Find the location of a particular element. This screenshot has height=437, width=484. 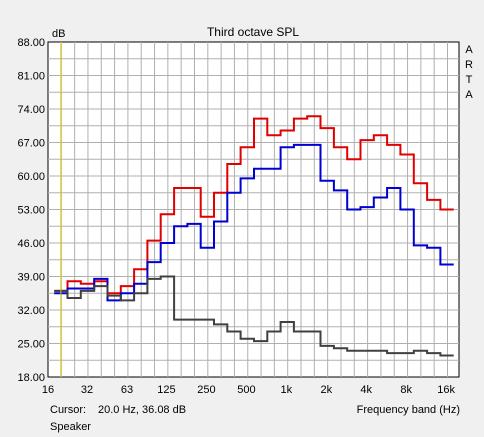

side-label-letter: T is located at coordinates (469, 80).